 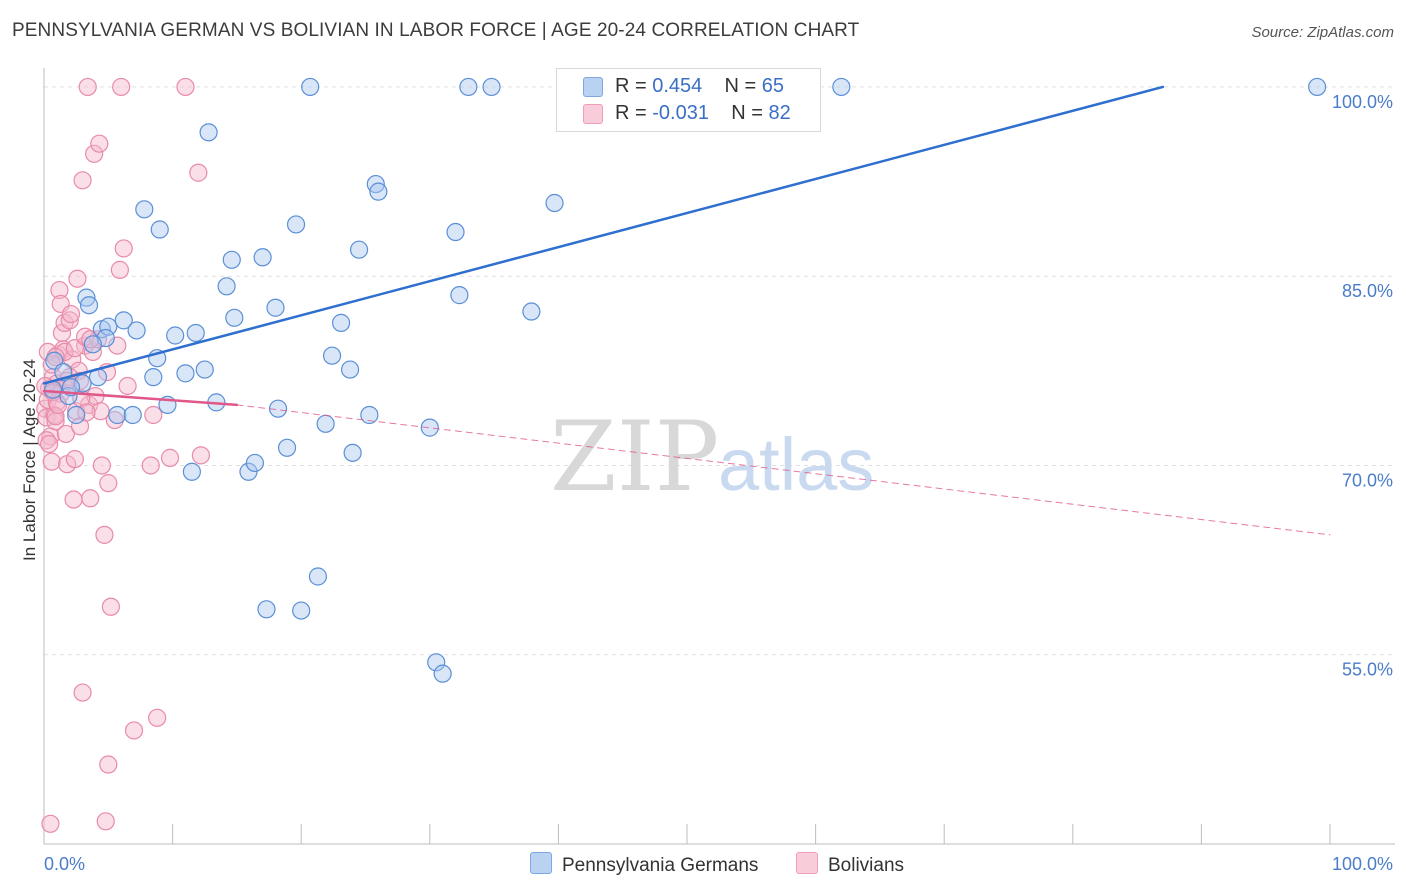 I want to click on watermark: ZIP atlas, so click(x=712, y=457).